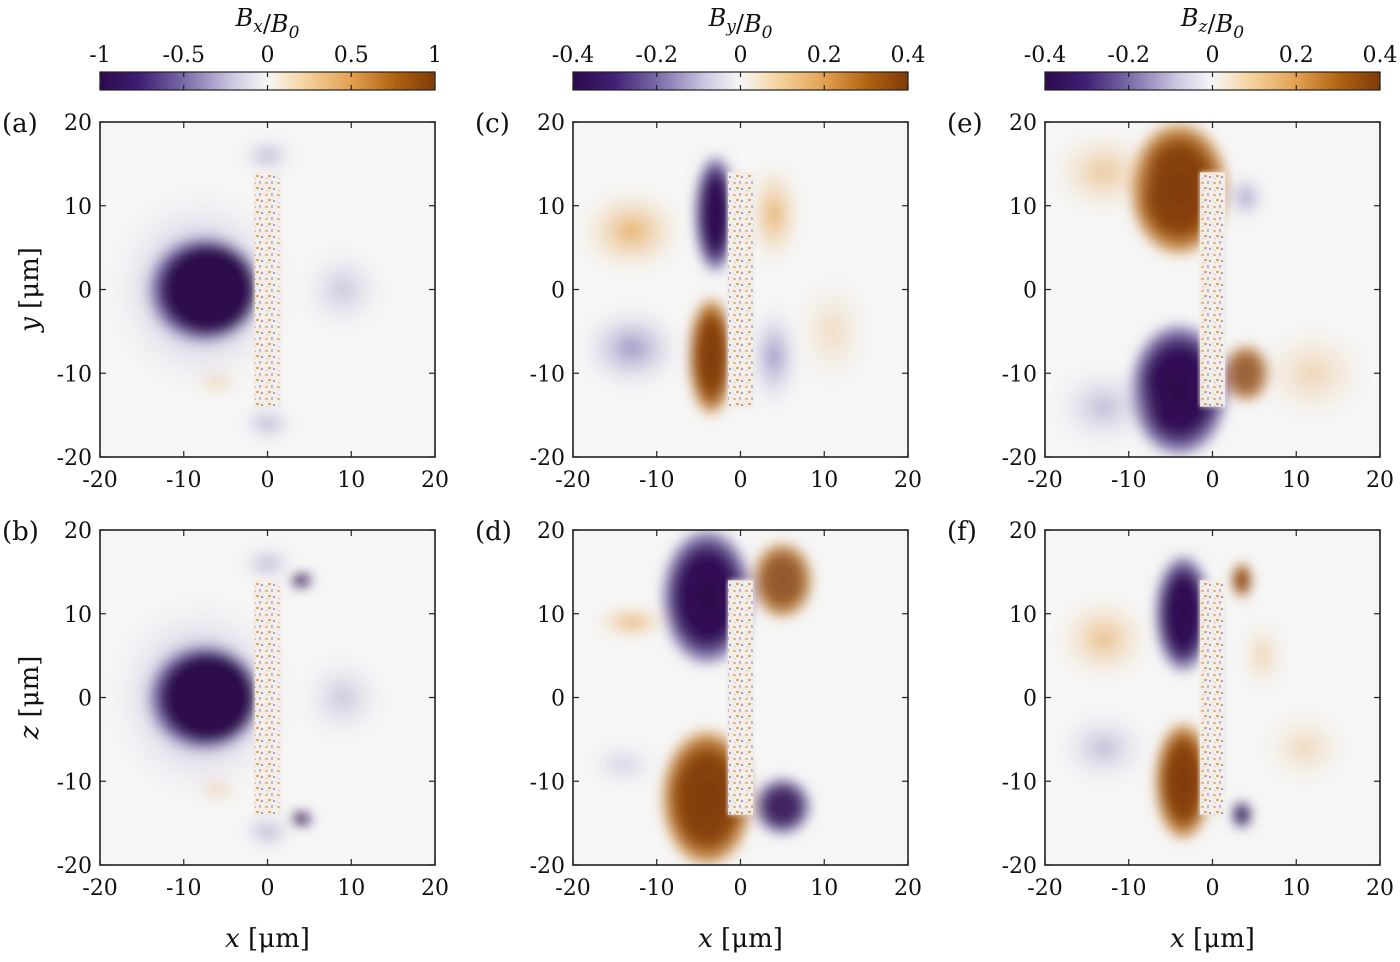  I want to click on panel-label: (a), so click(20, 124).